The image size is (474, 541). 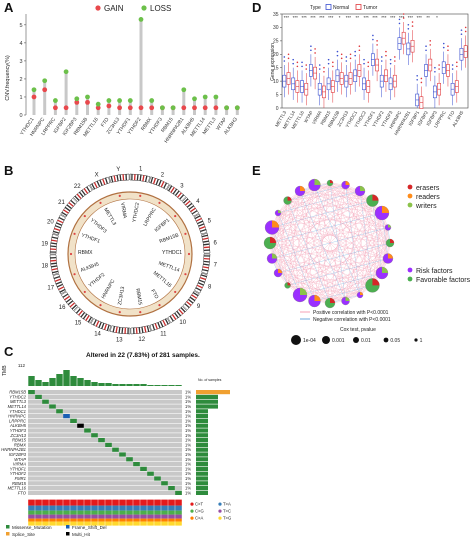 What do you see at coordinates (182, 323) in the screenshot?
I see `circos-chromosome-label: 10` at bounding box center [182, 323].